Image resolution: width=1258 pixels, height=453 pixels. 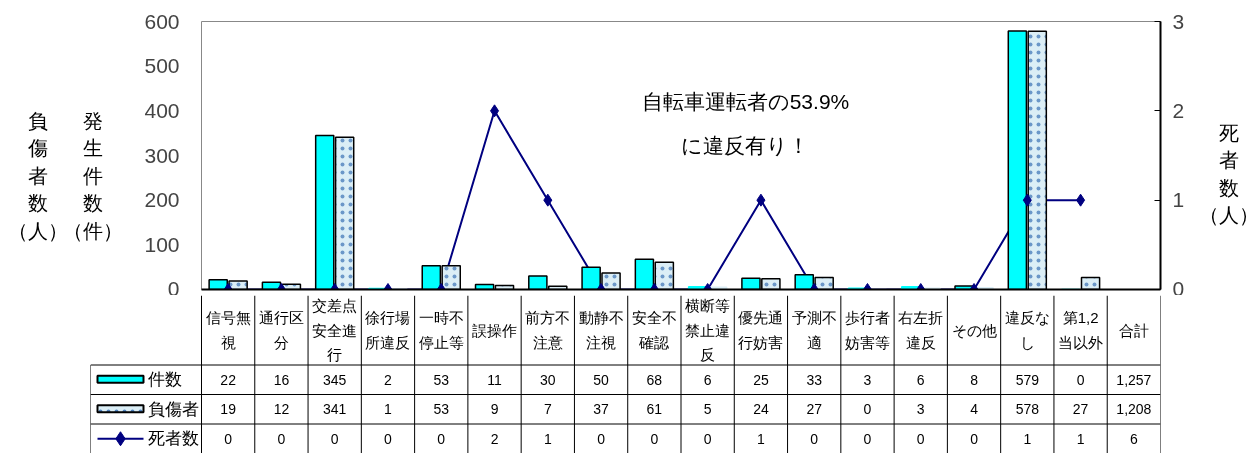 I want to click on data-label: 8, so click(x=974, y=379).